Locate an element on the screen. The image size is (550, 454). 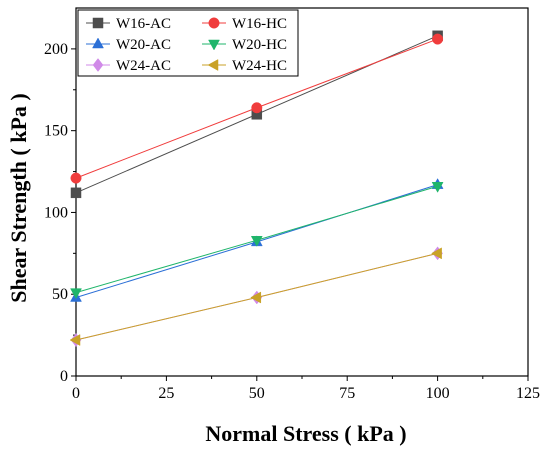
y-tick-label: 150 is located at coordinates (56, 131).